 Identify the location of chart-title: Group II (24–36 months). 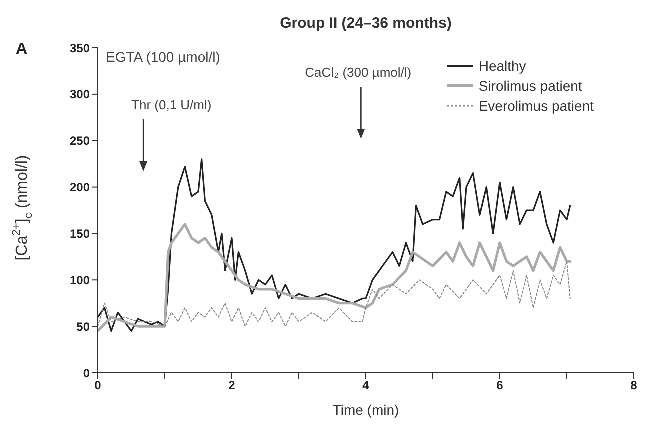
(366, 23).